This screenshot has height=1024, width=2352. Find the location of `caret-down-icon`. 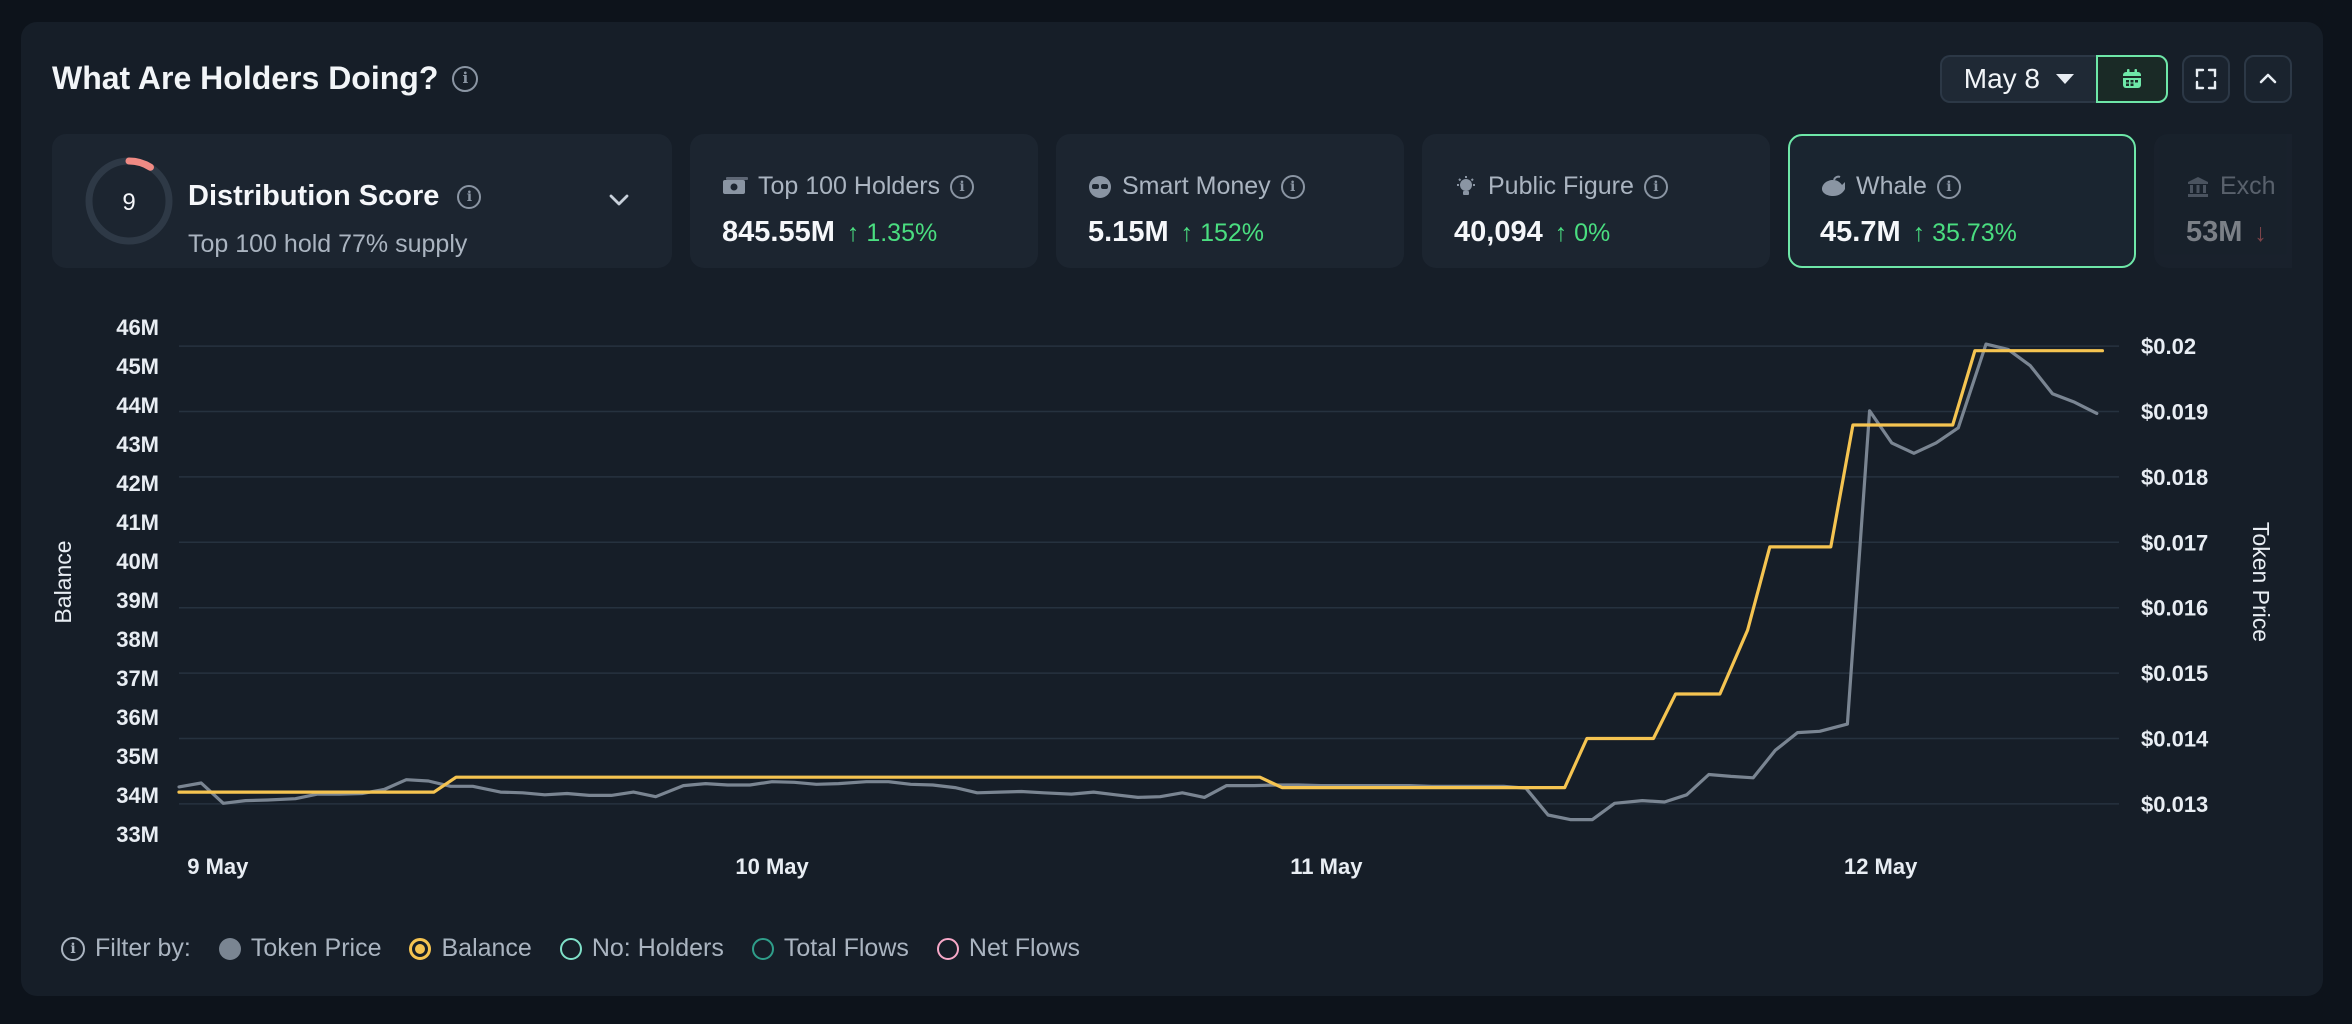

caret-down-icon is located at coordinates (2065, 79).